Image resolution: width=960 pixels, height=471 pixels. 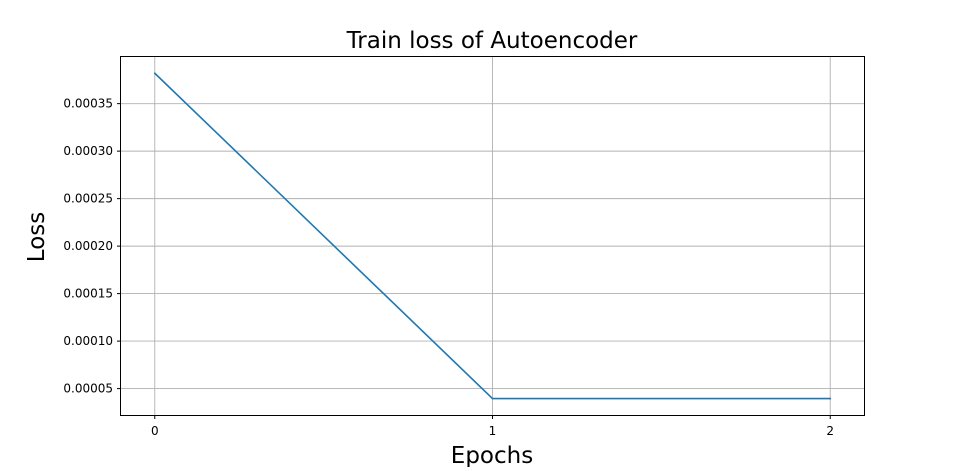 What do you see at coordinates (88, 199) in the screenshot?
I see `y-tick-label: 0.00025` at bounding box center [88, 199].